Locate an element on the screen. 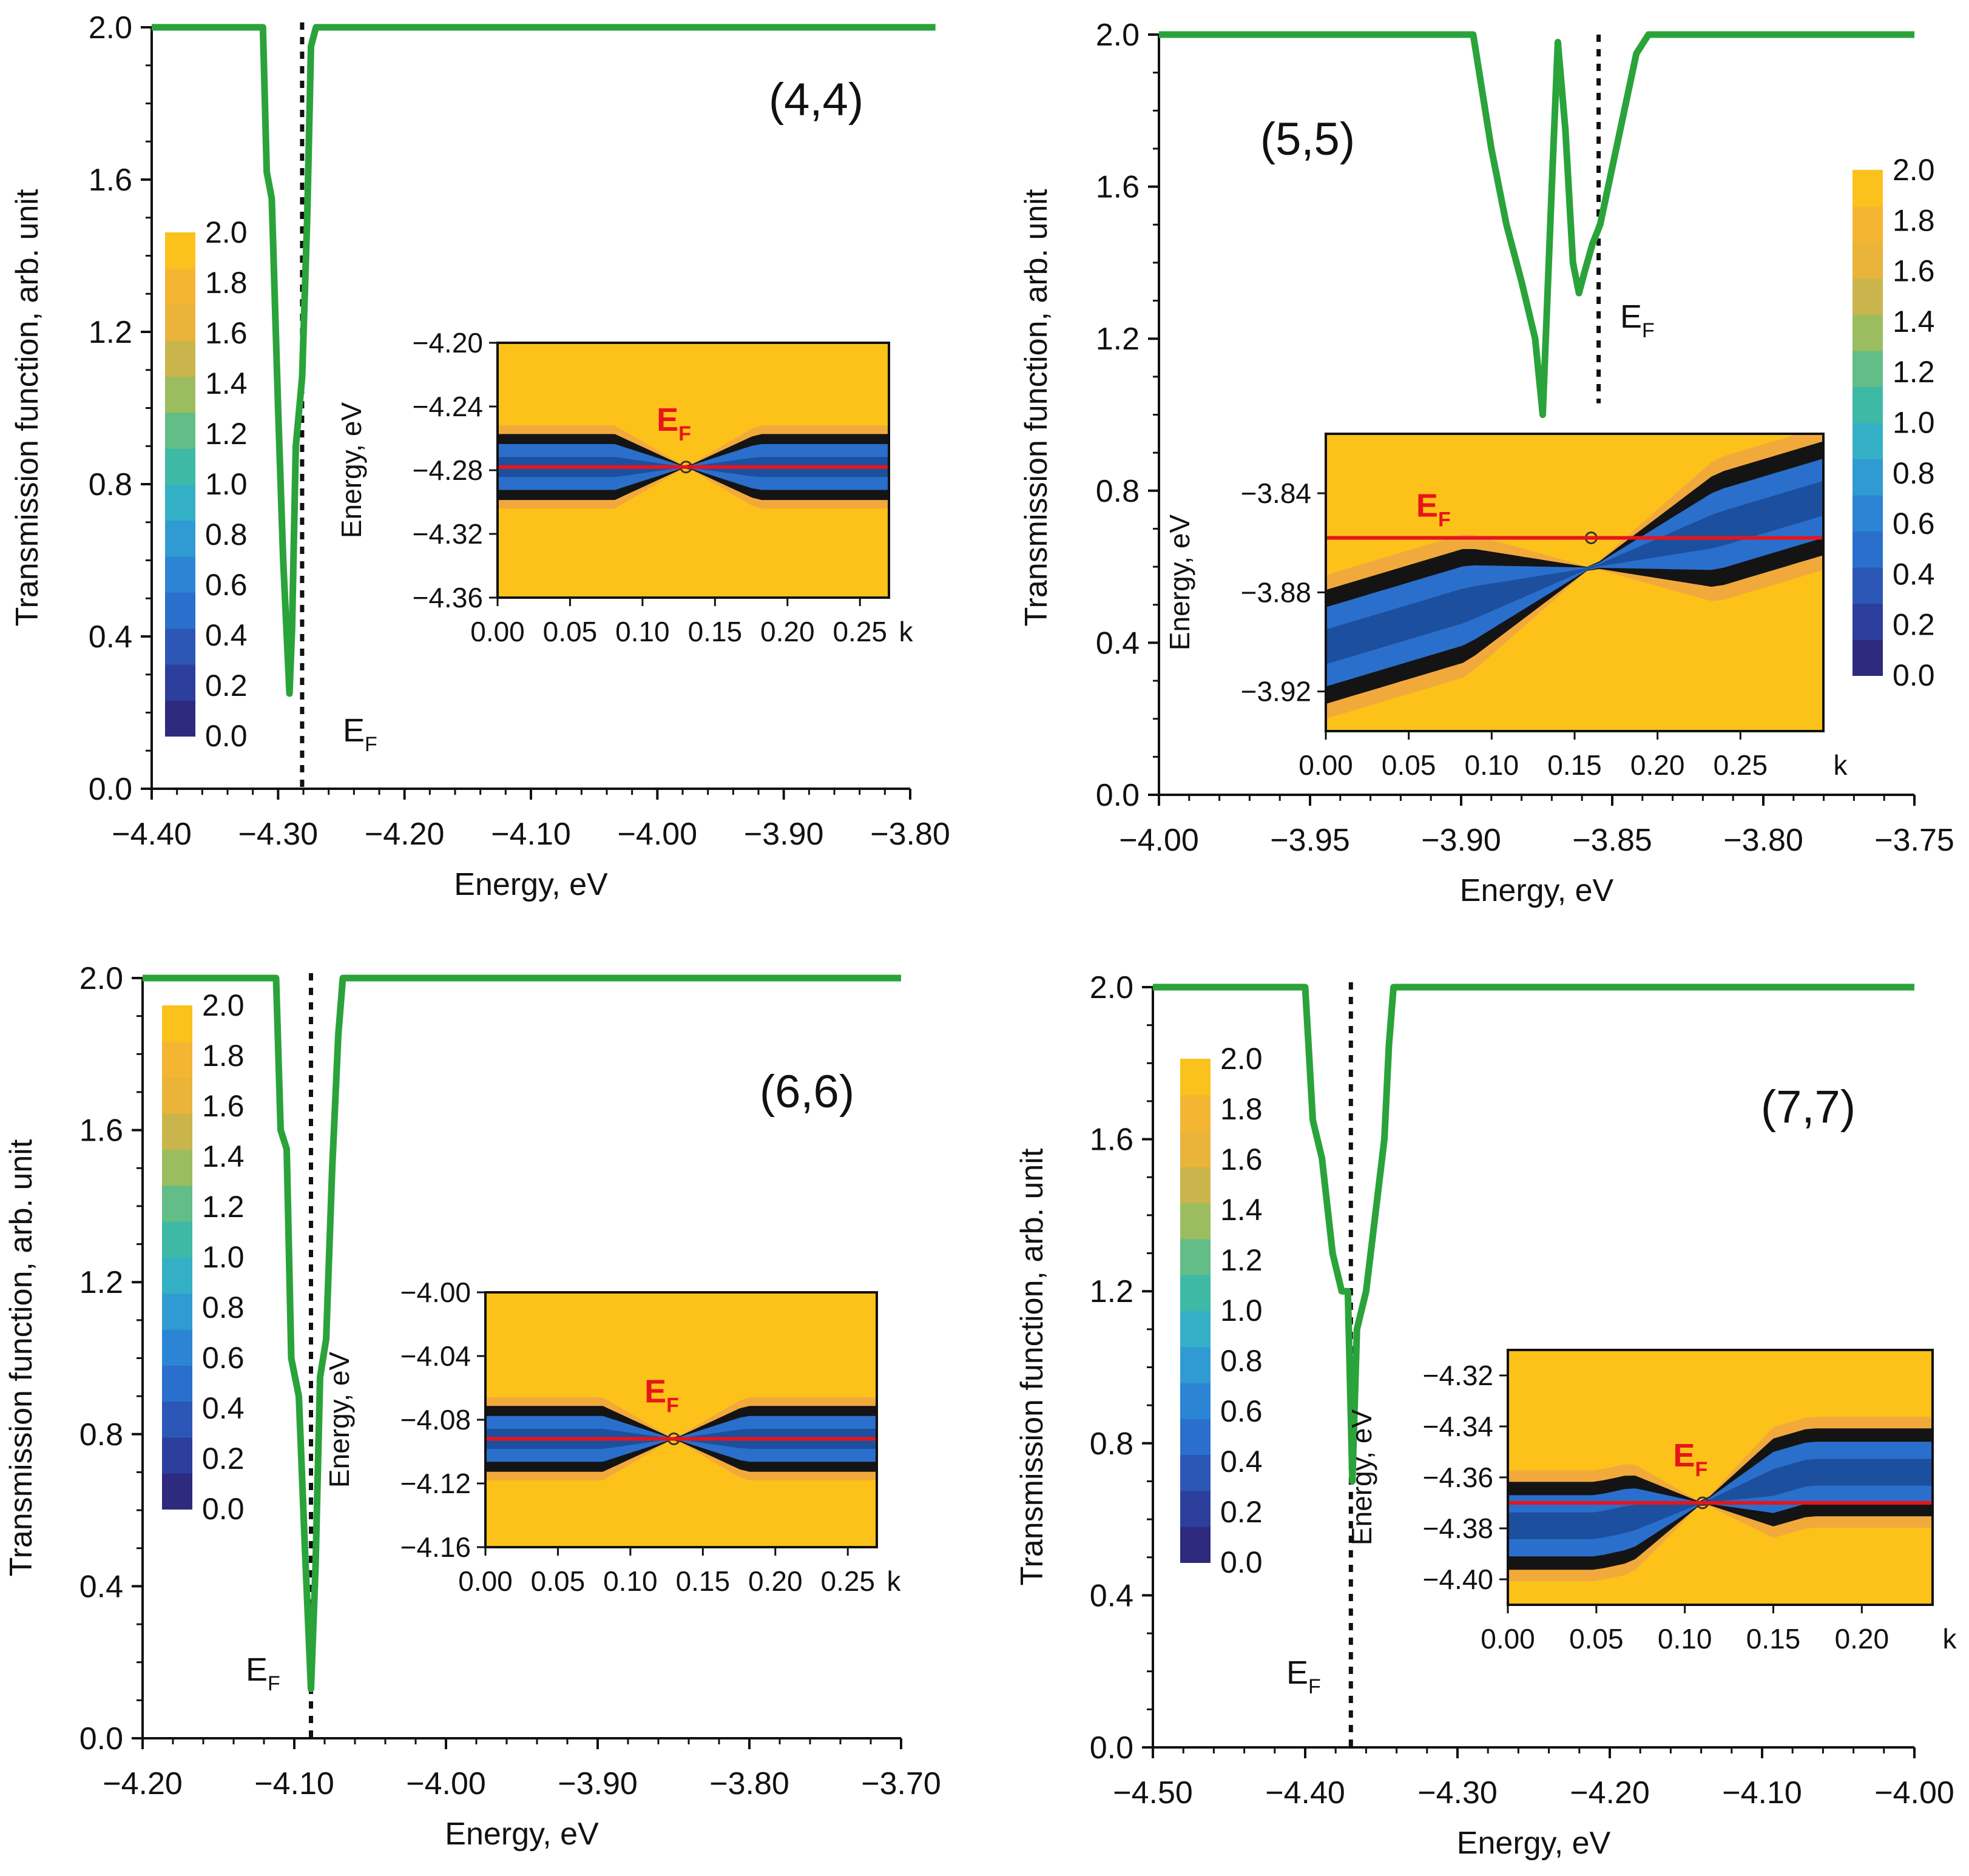 This screenshot has height=1876, width=1969. inset-x-tick-label: 0.10 is located at coordinates (642, 631).